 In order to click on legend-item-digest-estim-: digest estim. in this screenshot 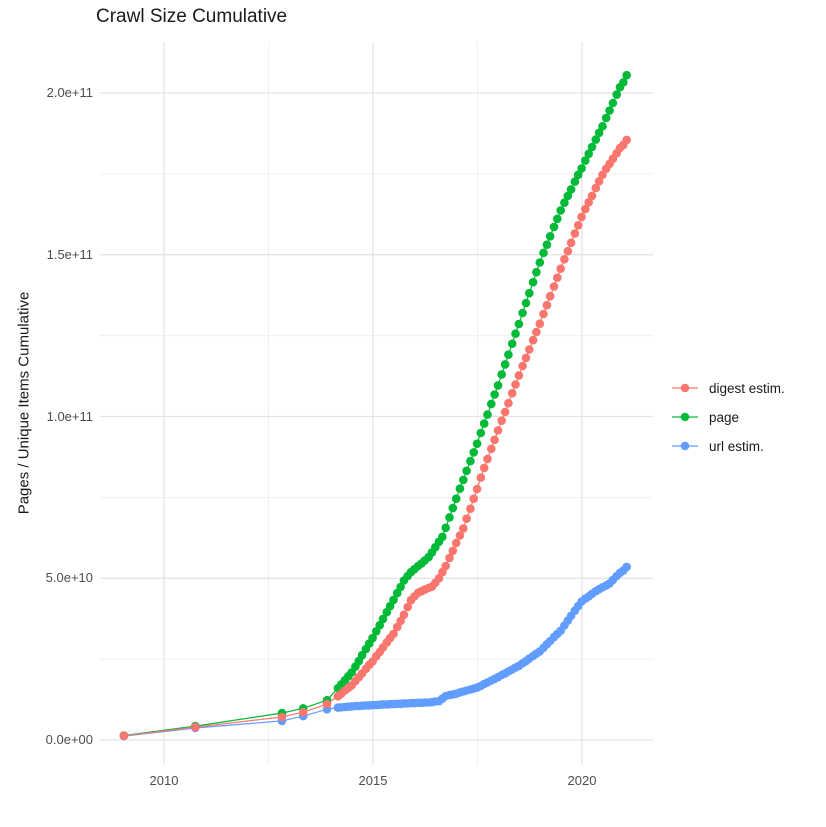, I will do `click(727, 388)`.